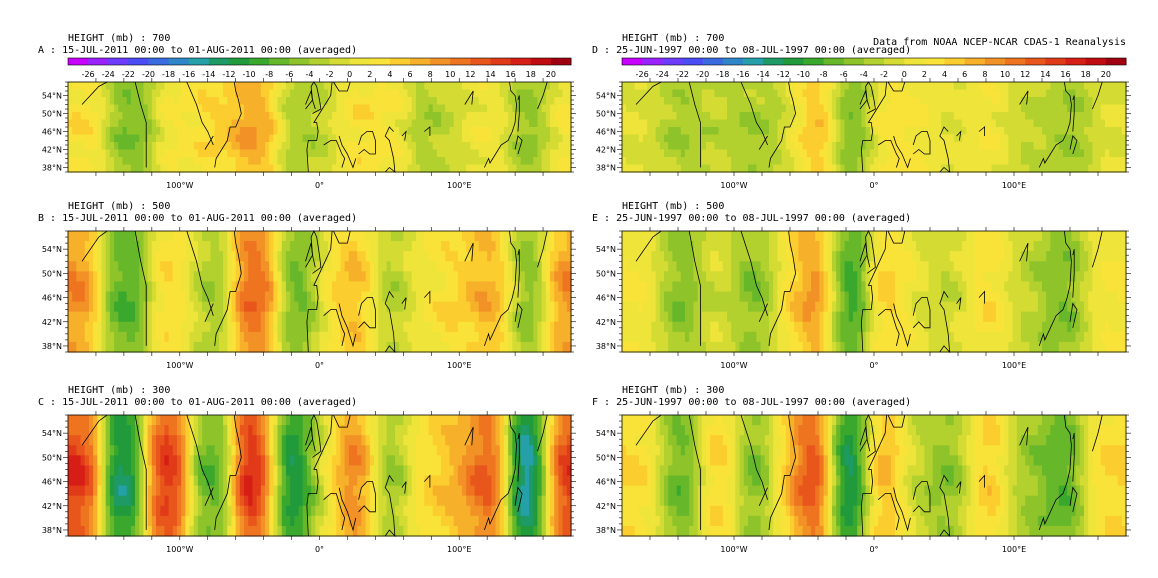 This screenshot has width=1158, height=578. I want to click on lat-tick-label: 42°N, so click(52, 322).